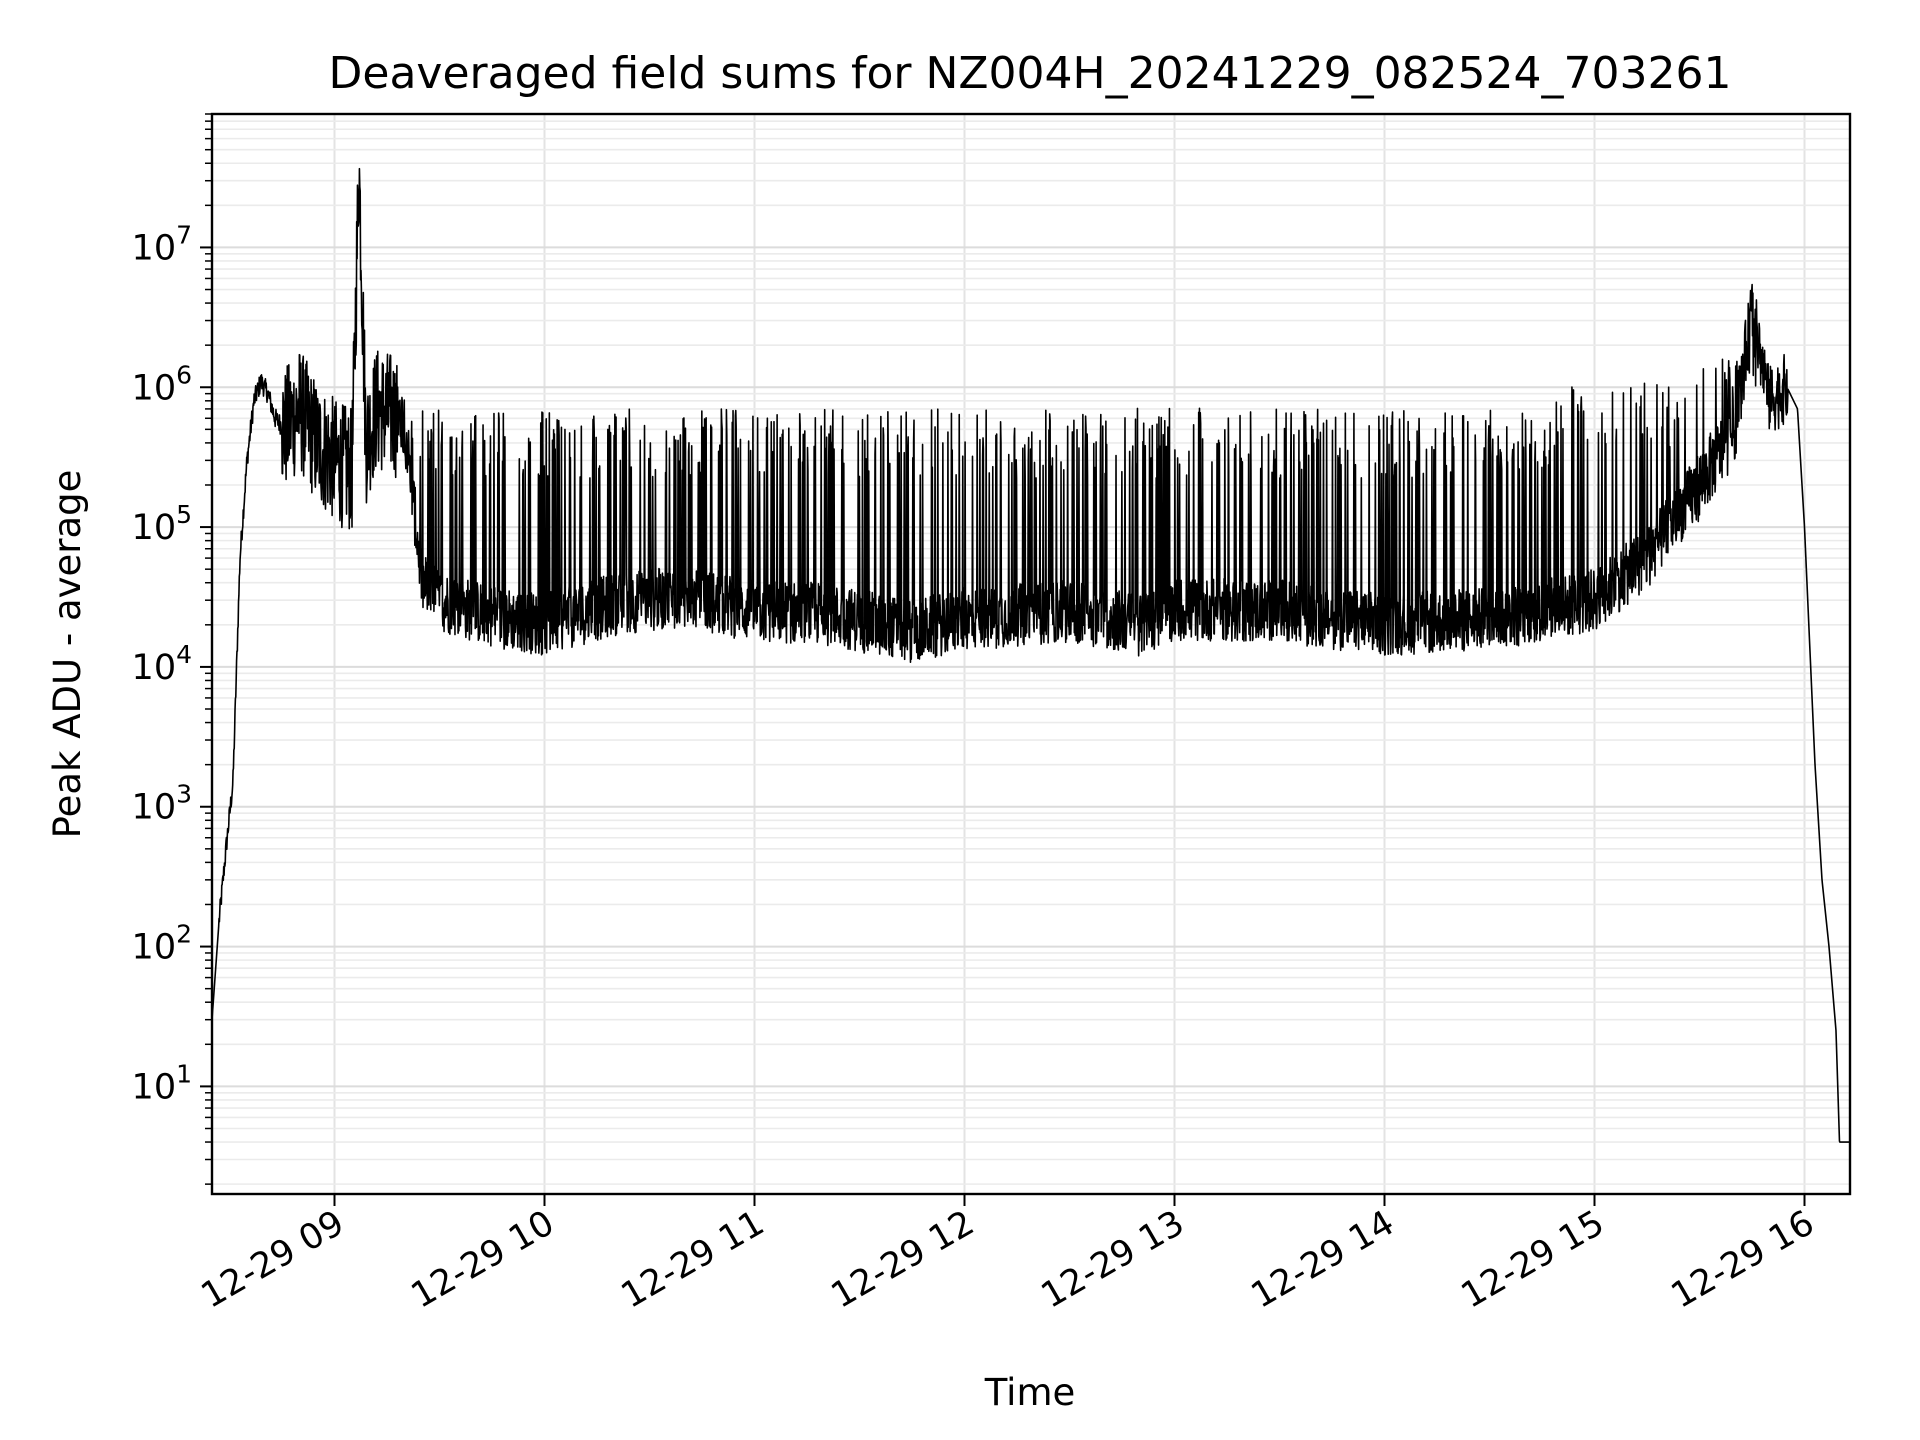  What do you see at coordinates (184, 654) in the screenshot?
I see `y-tick-exponent: 4` at bounding box center [184, 654].